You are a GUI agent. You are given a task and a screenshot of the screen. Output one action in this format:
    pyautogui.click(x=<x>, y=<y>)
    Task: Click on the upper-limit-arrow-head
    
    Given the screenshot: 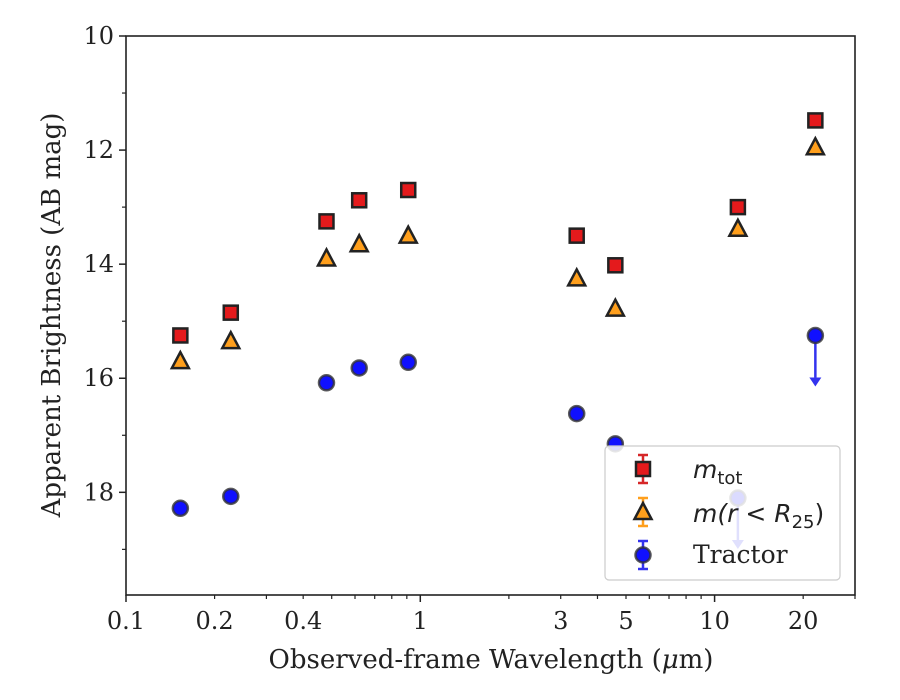 What is the action you would take?
    pyautogui.click(x=815, y=382)
    